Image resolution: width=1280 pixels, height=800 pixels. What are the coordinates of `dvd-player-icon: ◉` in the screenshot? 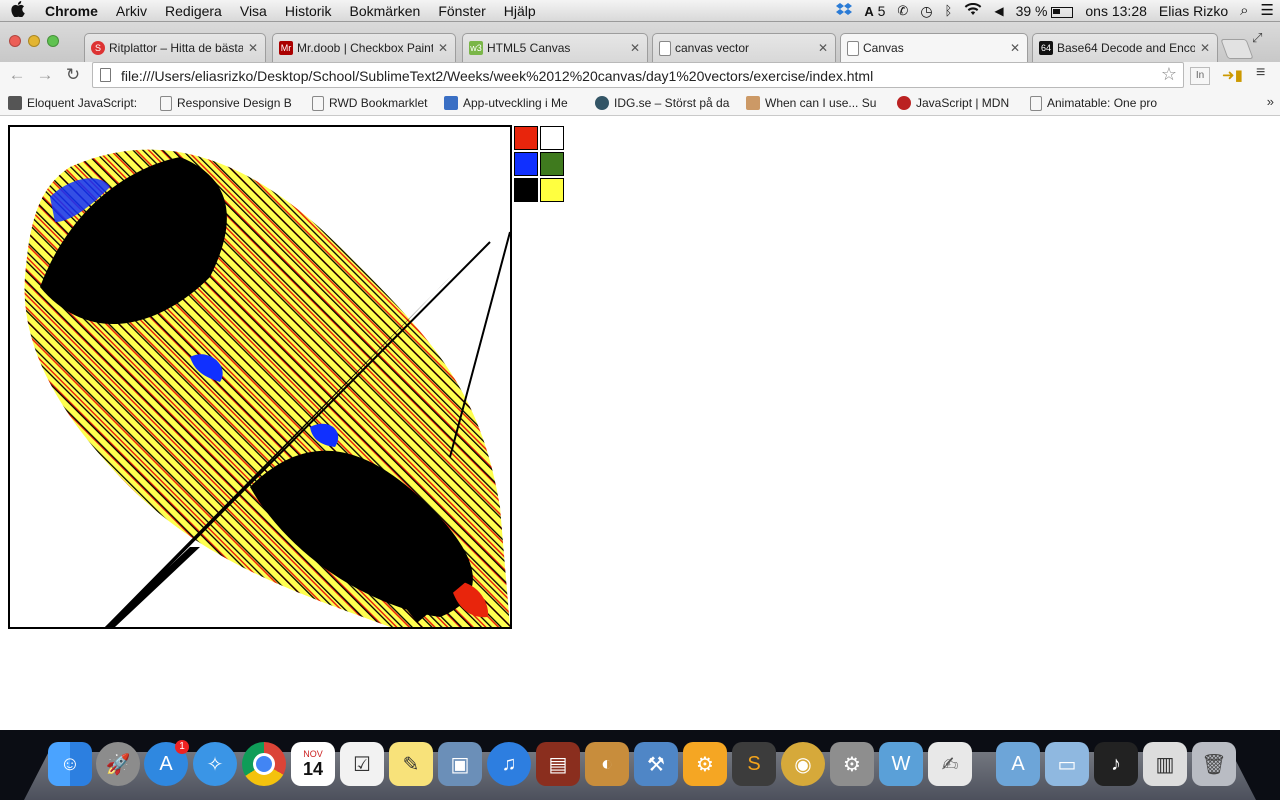 It's located at (803, 764).